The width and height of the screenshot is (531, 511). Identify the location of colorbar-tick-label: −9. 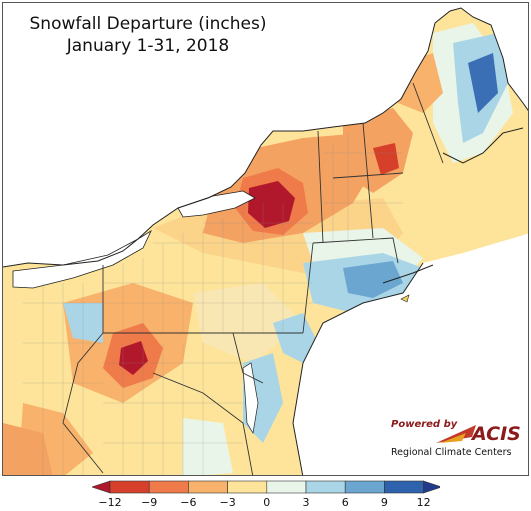
(149, 502).